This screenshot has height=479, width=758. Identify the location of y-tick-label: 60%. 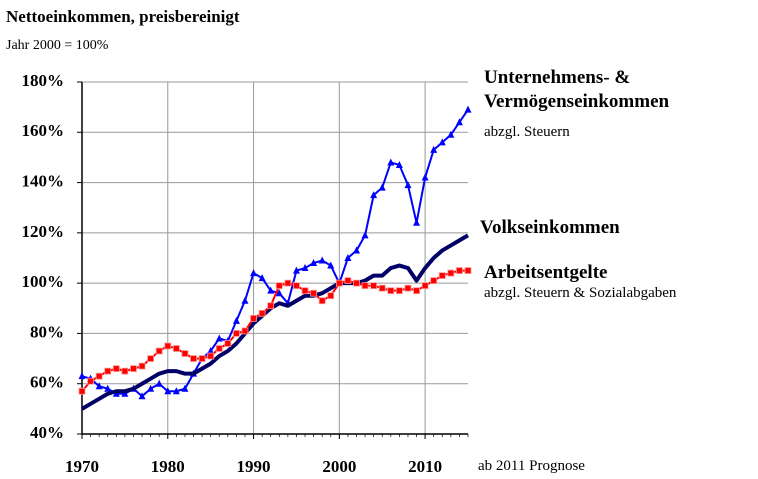
(47, 382).